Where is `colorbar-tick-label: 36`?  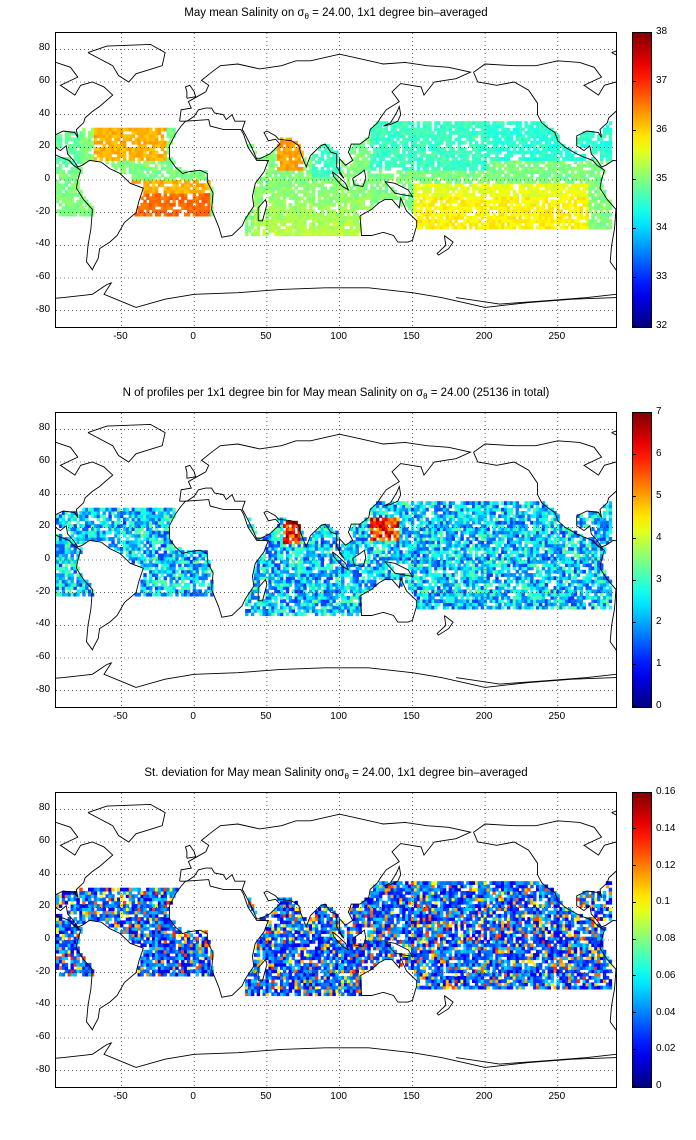
colorbar-tick-label: 36 is located at coordinates (649, 129).